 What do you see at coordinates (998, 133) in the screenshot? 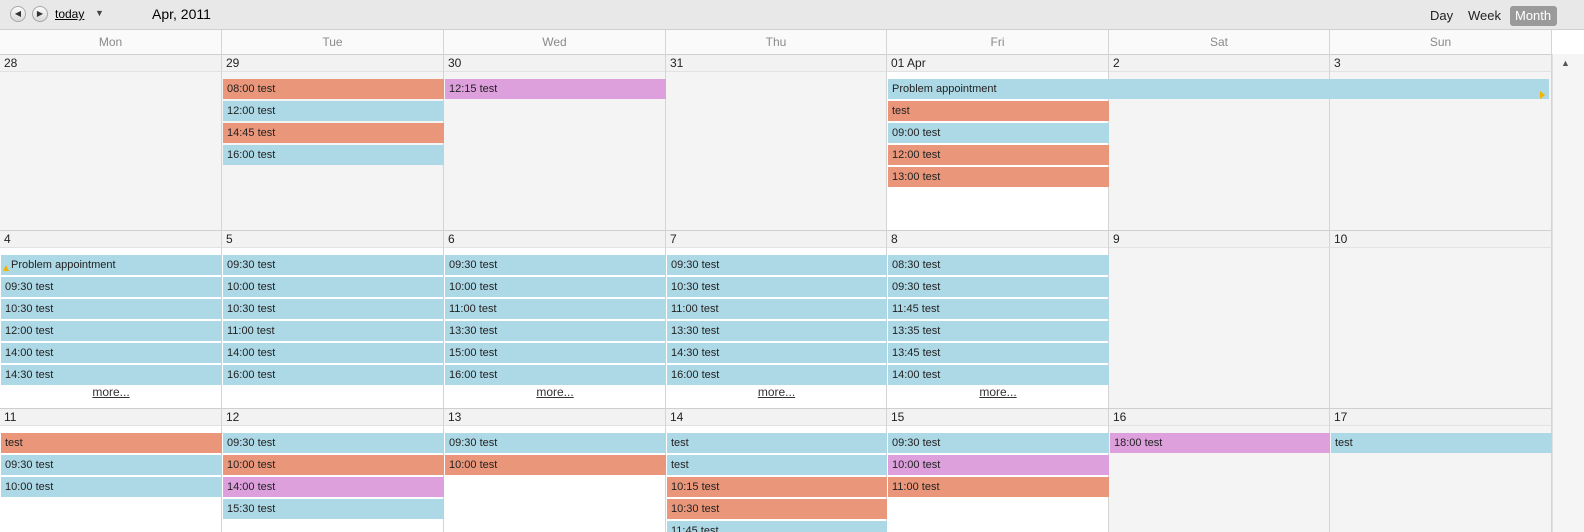
I see `event-item: 09:00 test` at bounding box center [998, 133].